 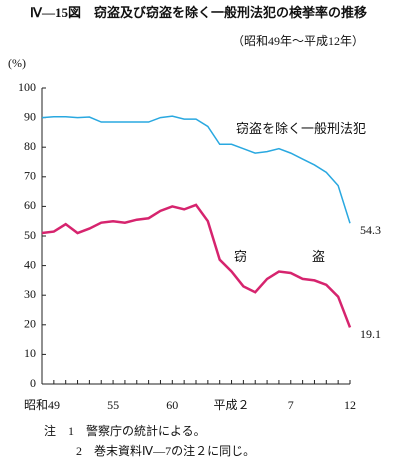 What do you see at coordinates (17, 63) in the screenshot?
I see `y-axis-label: (%)` at bounding box center [17, 63].